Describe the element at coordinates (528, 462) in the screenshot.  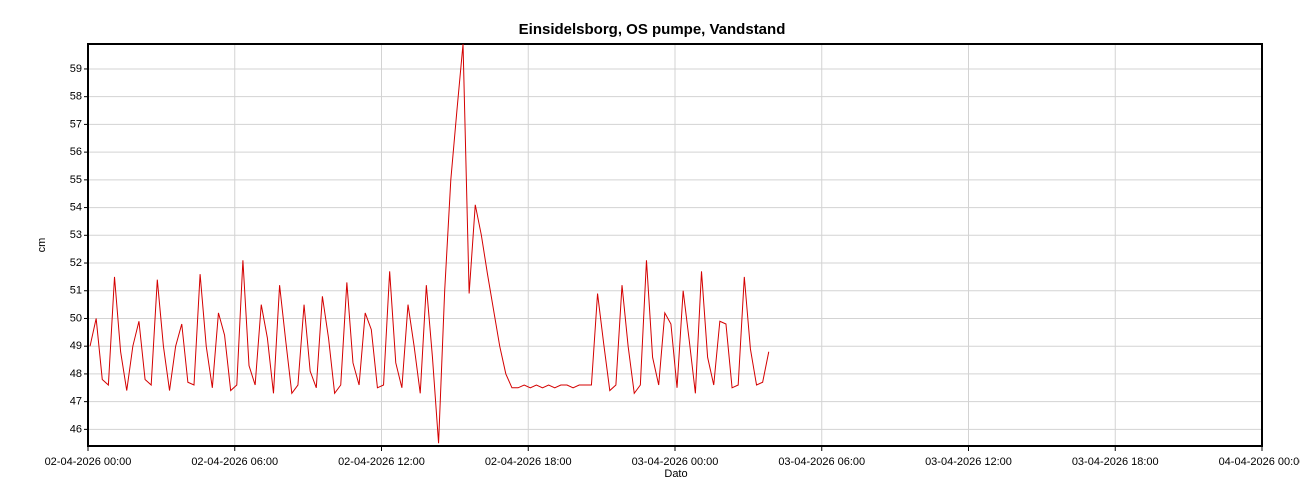
I see `x-tick-label: 02-04-2026 18:00` at that location.